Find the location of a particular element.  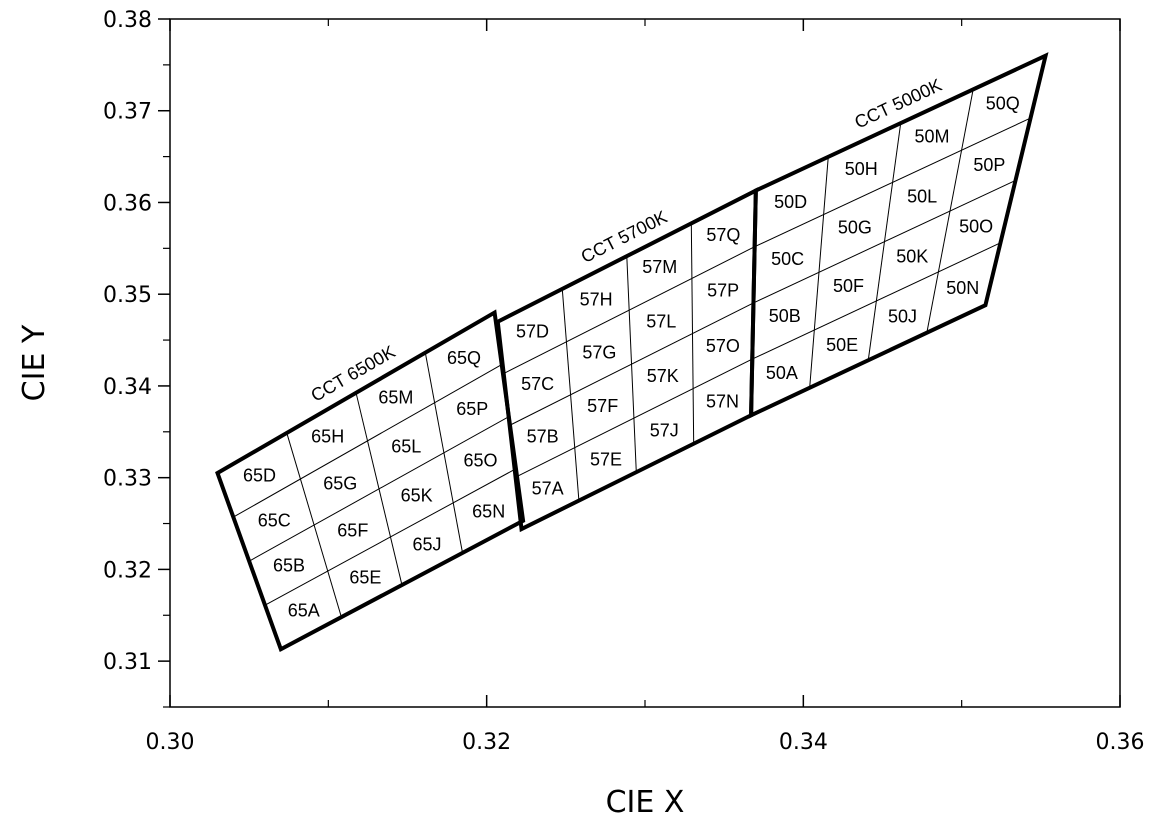

bin-label: 57Q is located at coordinates (723, 235).